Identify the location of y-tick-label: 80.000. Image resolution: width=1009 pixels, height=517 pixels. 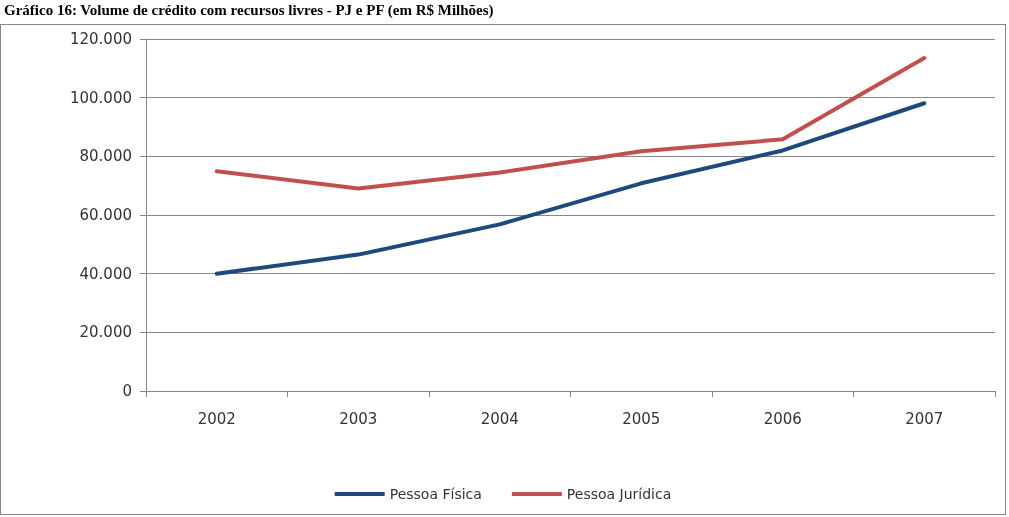
(105, 156).